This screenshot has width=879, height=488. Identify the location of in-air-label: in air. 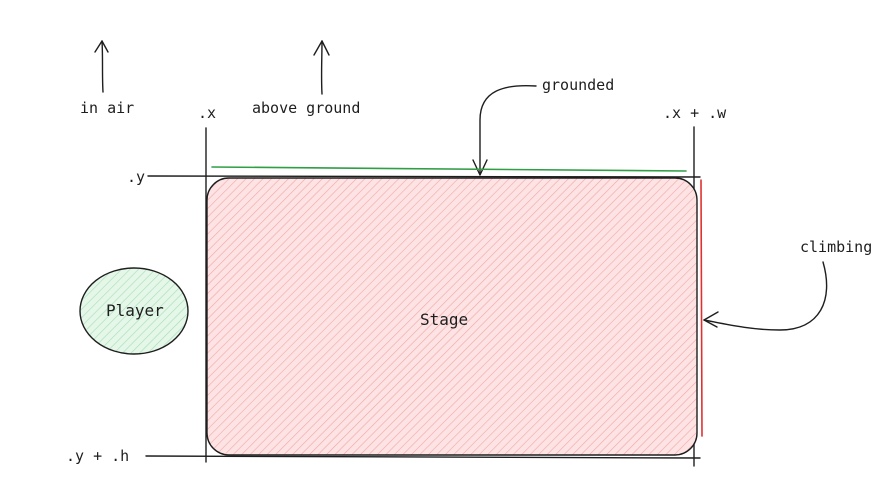
(107, 108).